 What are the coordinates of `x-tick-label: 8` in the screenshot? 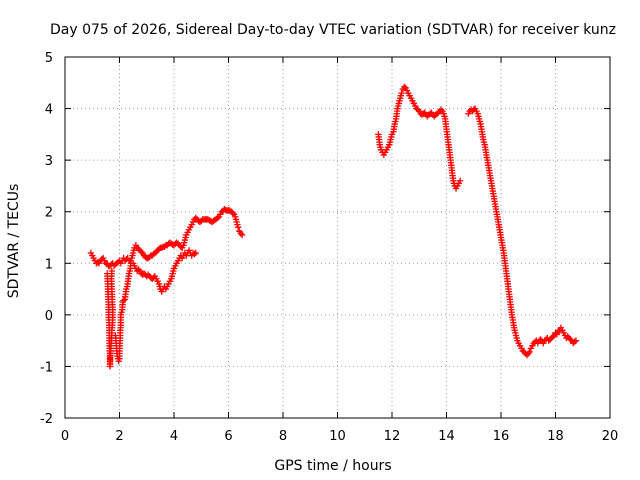 It's located at (283, 436).